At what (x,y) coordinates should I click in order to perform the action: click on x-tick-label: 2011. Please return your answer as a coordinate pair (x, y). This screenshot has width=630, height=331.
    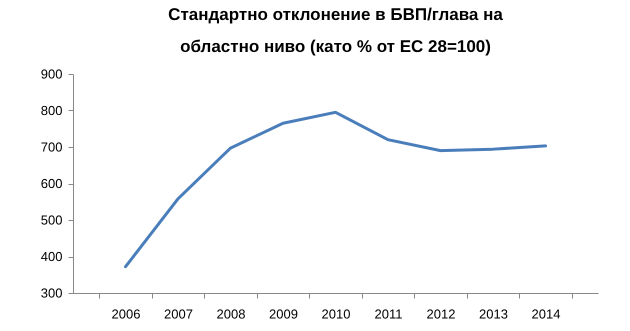
    Looking at the image, I should click on (388, 314).